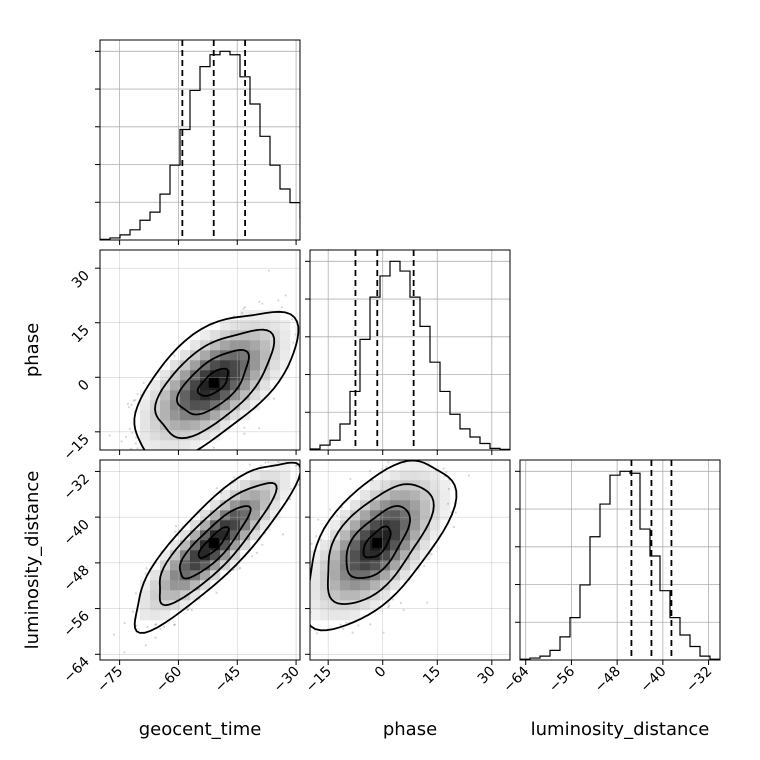  What do you see at coordinates (32, 560) in the screenshot?
I see `y-axis-label-luminosity-distance: luminosity_distance` at bounding box center [32, 560].